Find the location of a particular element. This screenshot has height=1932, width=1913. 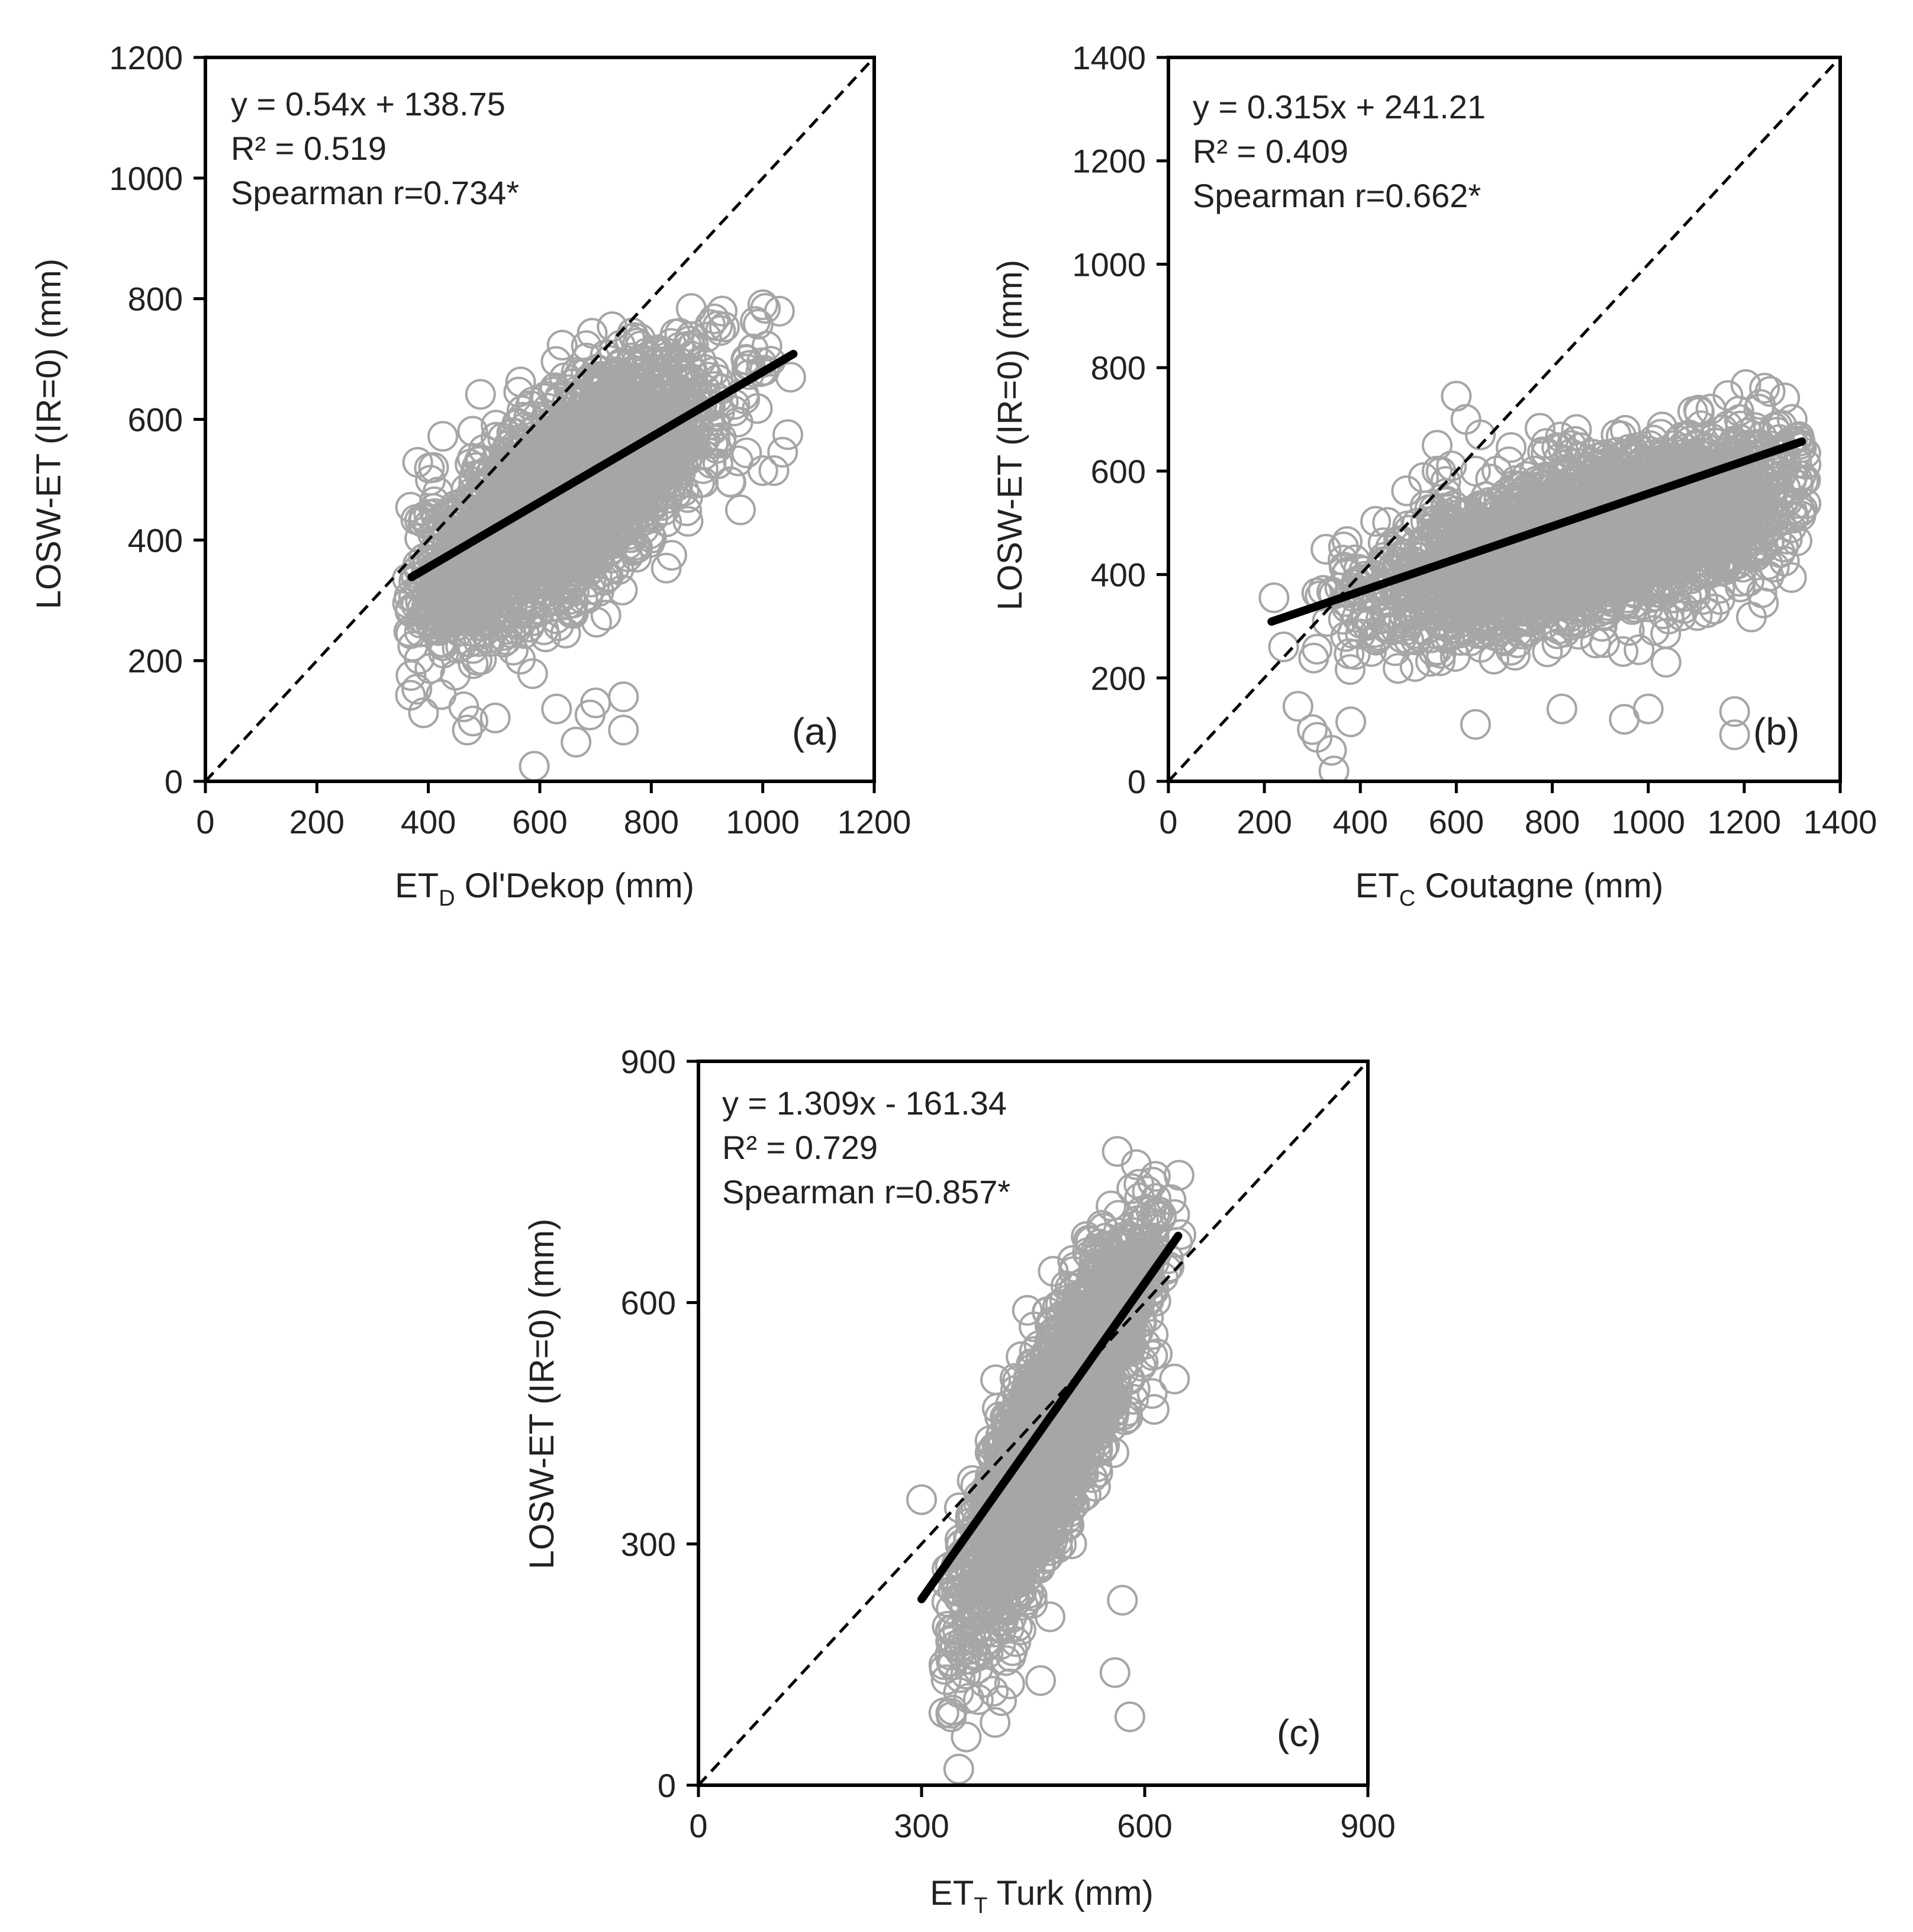

panel-a-x-axis-title: ETD Ol'Dekop (mm) is located at coordinates (545, 889).